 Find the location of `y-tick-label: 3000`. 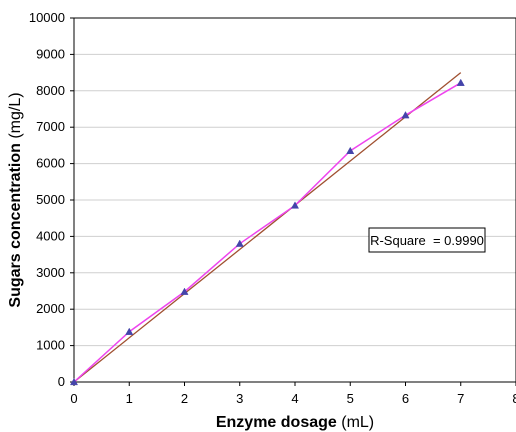

y-tick-label: 3000 is located at coordinates (50, 272).